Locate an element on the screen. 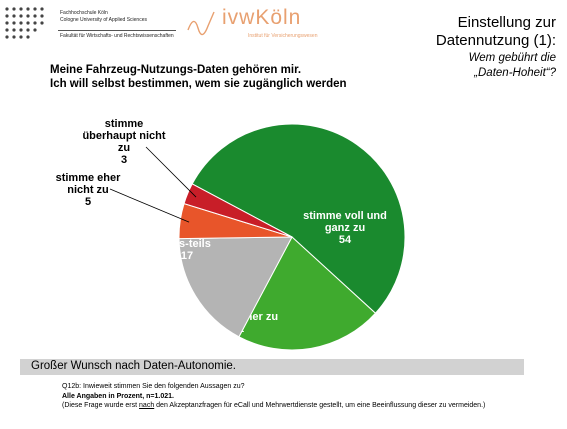 This screenshot has width=567, height=429. slice-label-line: ganz zu is located at coordinates (345, 228).